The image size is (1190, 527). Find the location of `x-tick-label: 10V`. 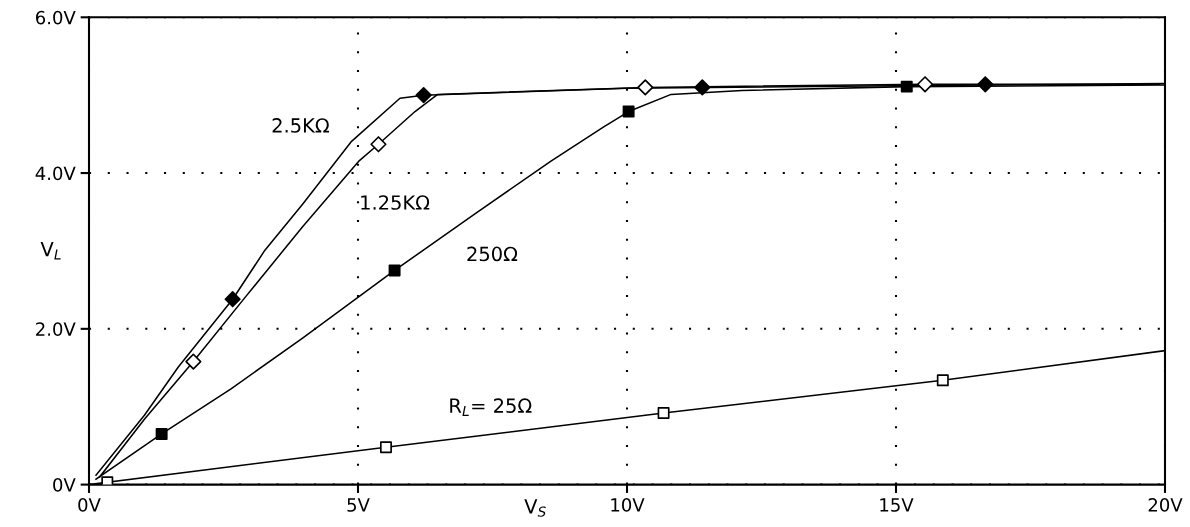

x-tick-label: 10V is located at coordinates (628, 505).